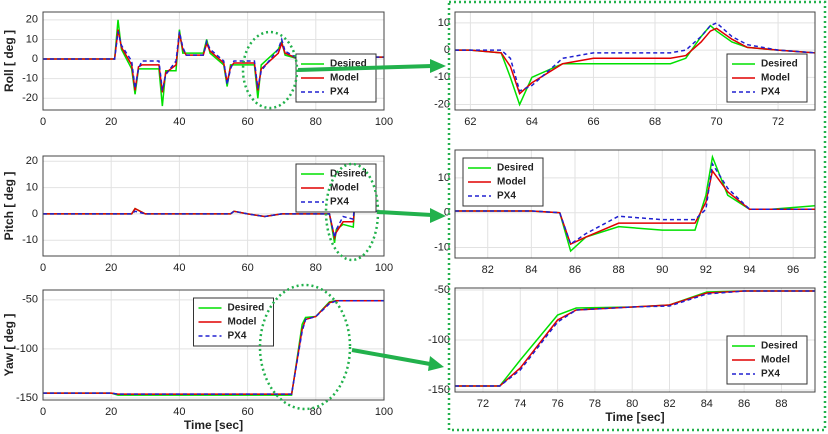 The height and width of the screenshot is (434, 828). What do you see at coordinates (9, 61) in the screenshot?
I see `y-axis-label: Roll [ deg ]` at bounding box center [9, 61].